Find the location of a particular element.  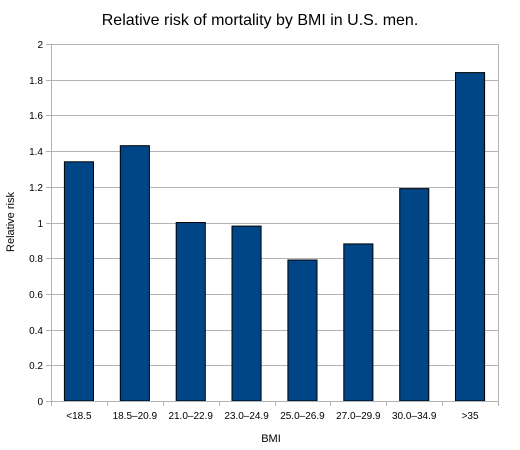

y-tick-label: 0.4 is located at coordinates (36, 331).